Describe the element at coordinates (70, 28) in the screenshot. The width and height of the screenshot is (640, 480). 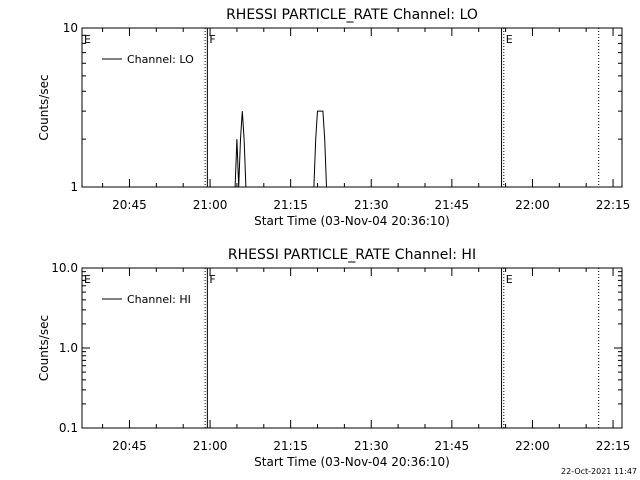
I see `top-y-tick-label: 10` at that location.